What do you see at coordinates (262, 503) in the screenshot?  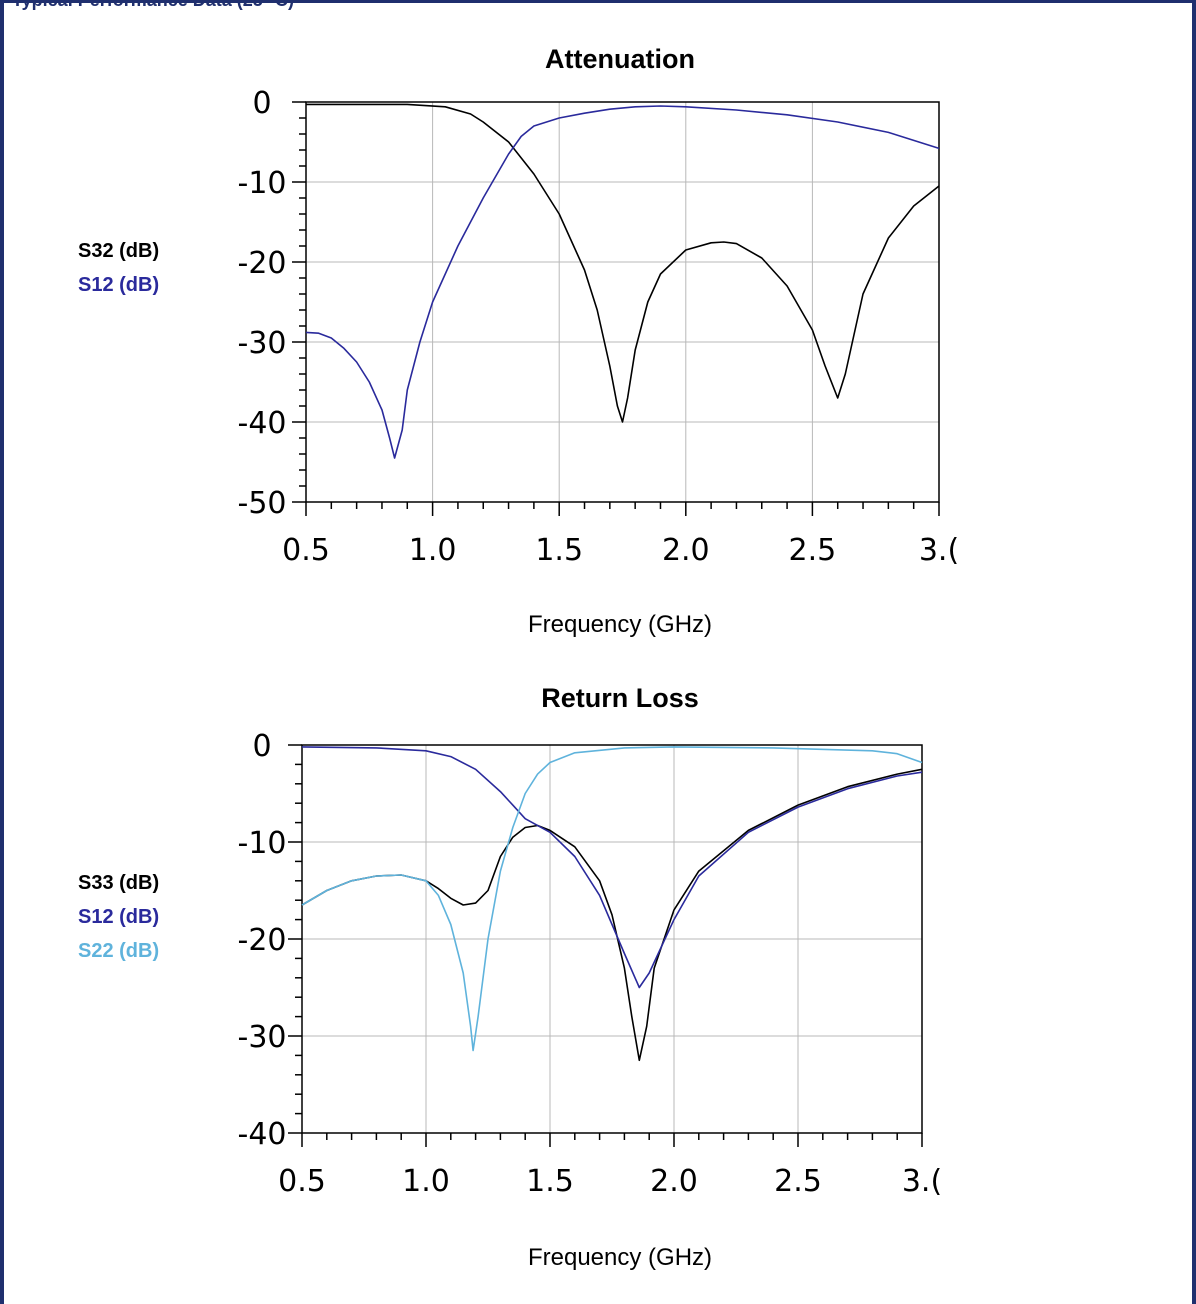 I see `attenuation-y-tick-label: -50` at bounding box center [262, 503].